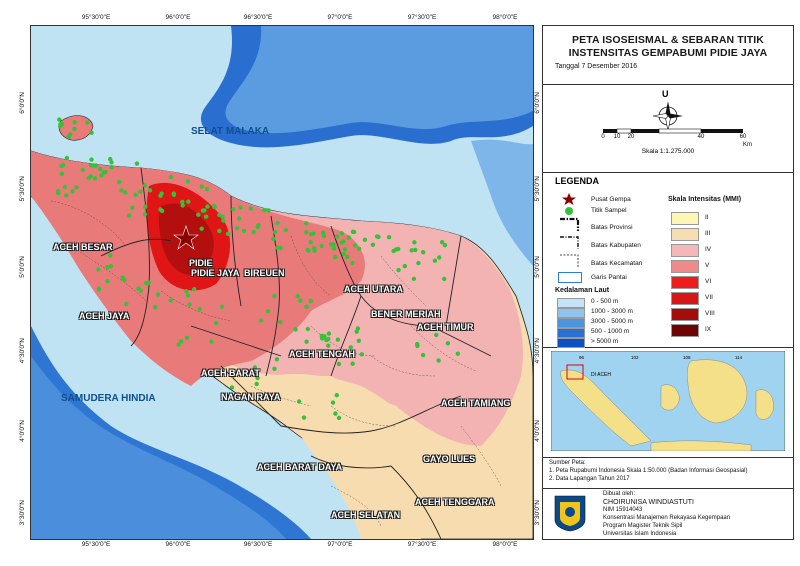 This screenshot has width=800, height=566. What do you see at coordinates (705, 199) in the screenshot?
I see `mmi-legend-title: Skala Intensitas (MMI)` at bounding box center [705, 199].